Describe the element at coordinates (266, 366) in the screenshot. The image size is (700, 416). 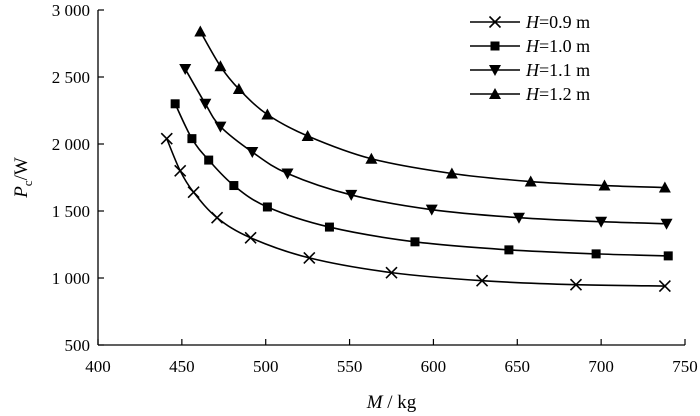
I see `x-tick-label: 500` at that location.